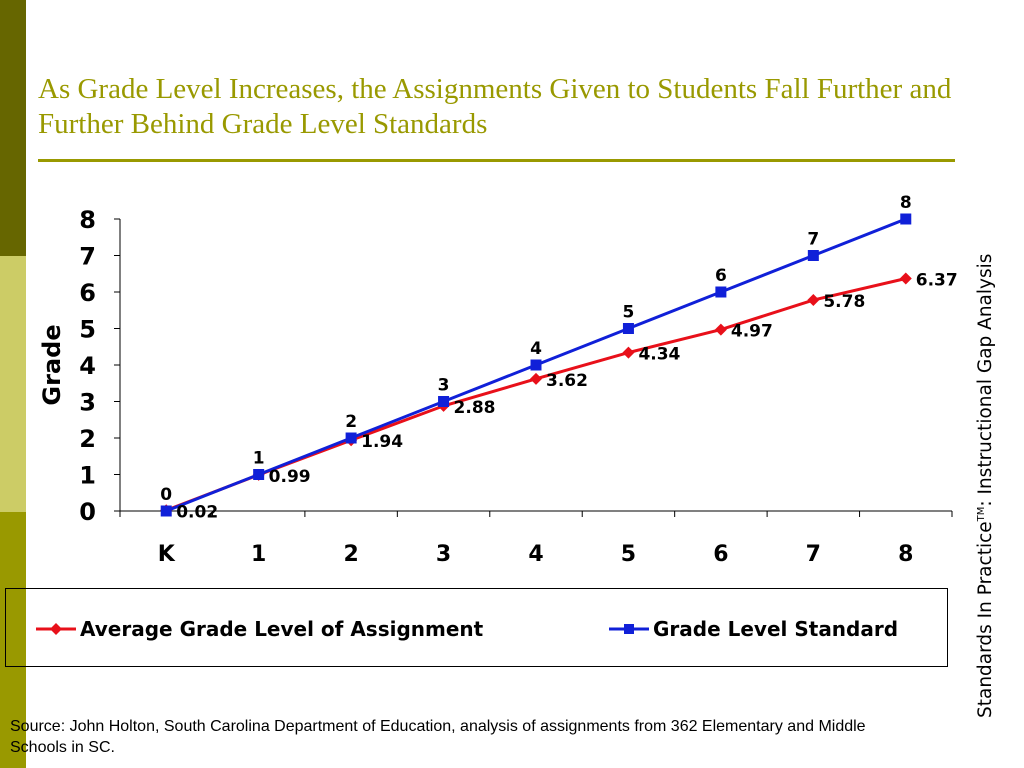 Image resolution: width=1024 pixels, height=768 pixels. What do you see at coordinates (13, 128) in the screenshot?
I see `side-band-dark` at bounding box center [13, 128].